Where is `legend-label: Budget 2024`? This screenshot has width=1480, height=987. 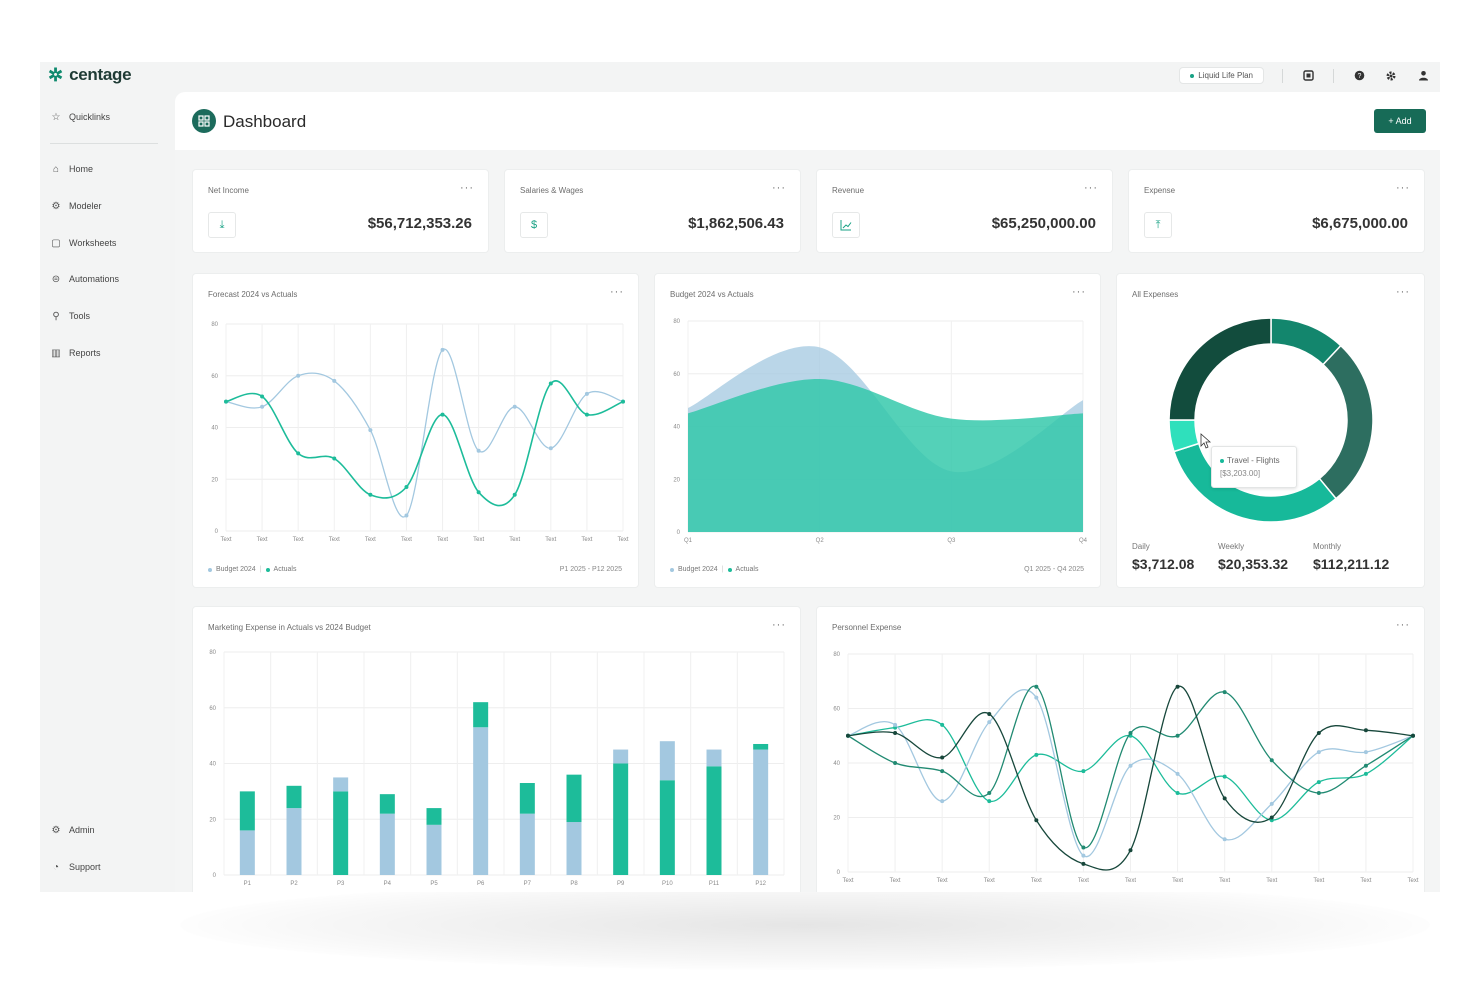
legend-label: Budget 2024 is located at coordinates (698, 569).